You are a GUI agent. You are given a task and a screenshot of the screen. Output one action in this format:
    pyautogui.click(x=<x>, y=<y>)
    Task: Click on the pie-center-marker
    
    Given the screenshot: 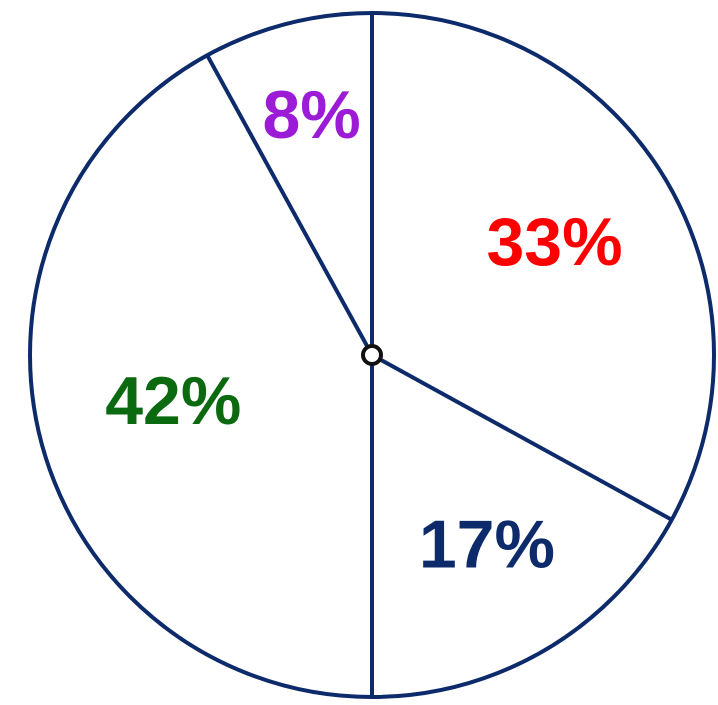 What is the action you would take?
    pyautogui.click(x=372, y=355)
    